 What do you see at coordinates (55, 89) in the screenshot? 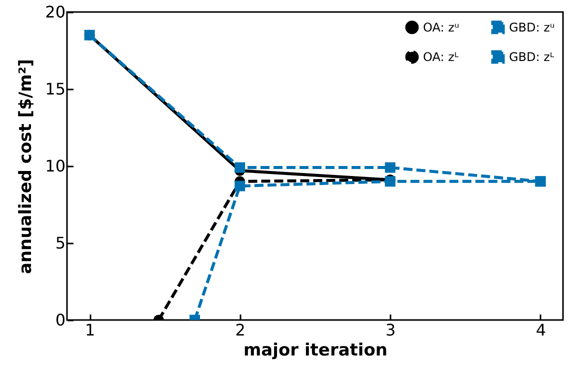
I see `y-tick-label: 15` at bounding box center [55, 89].